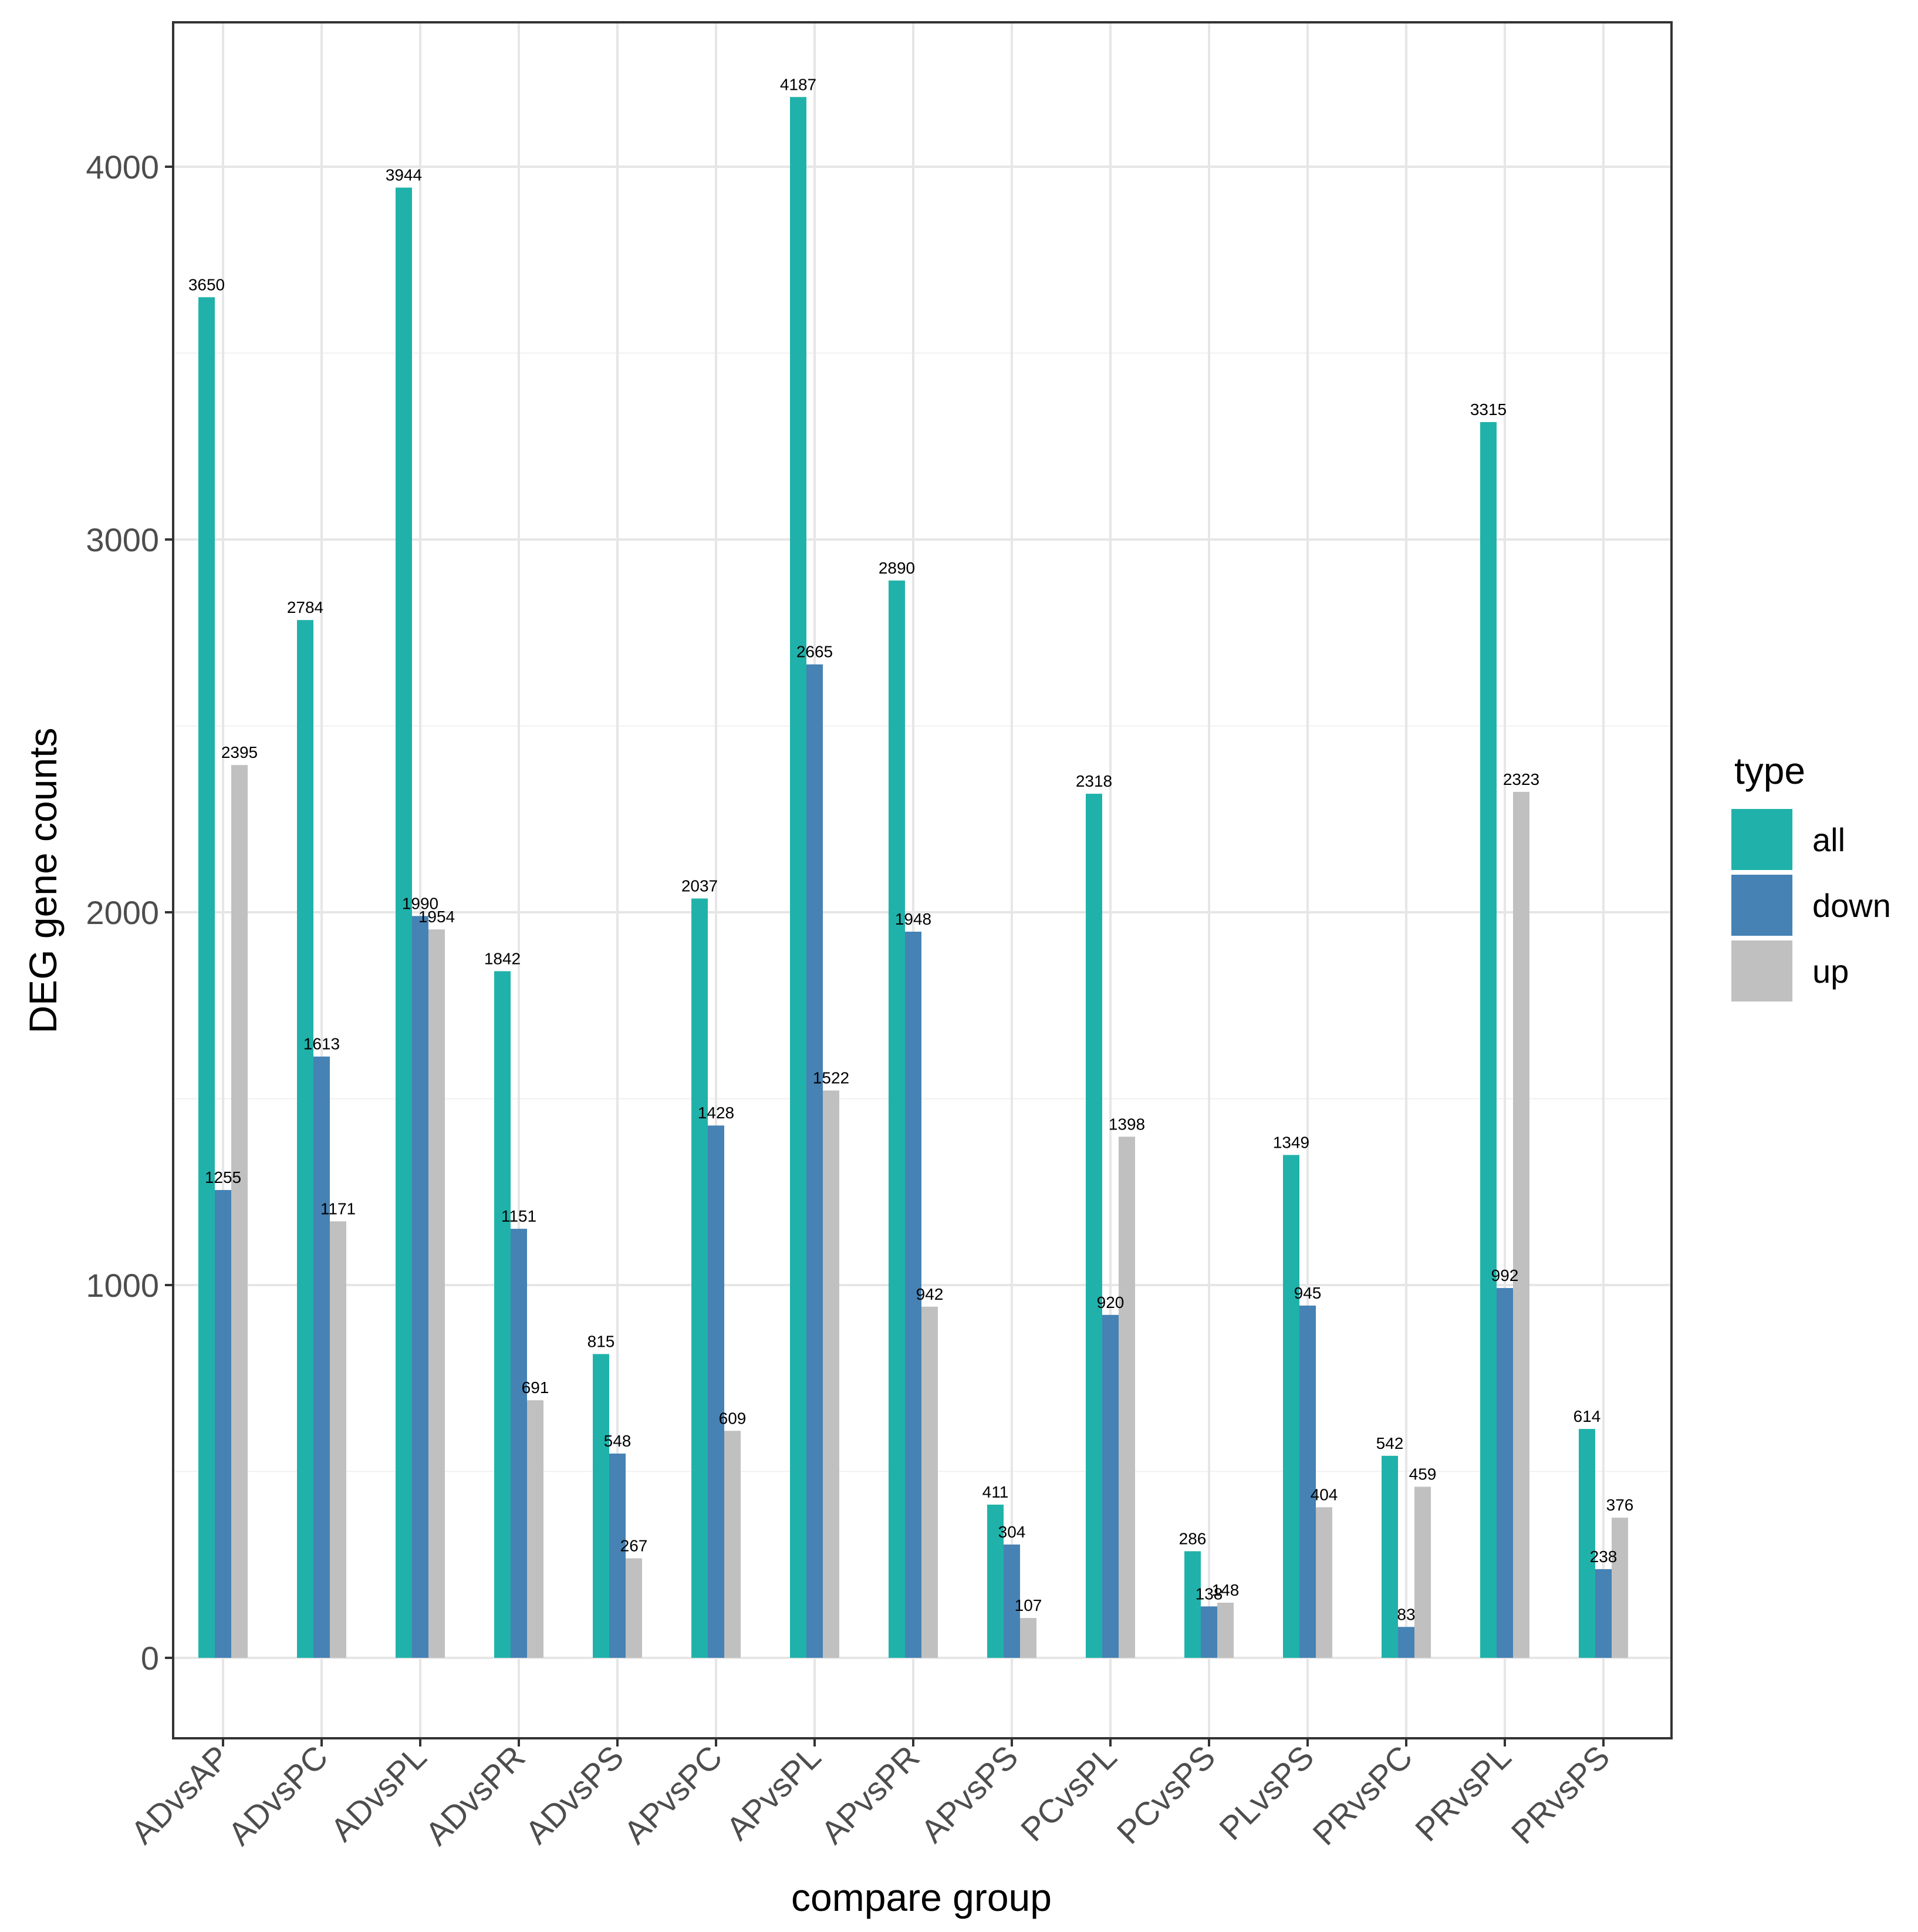 The width and height of the screenshot is (1918, 1932). Describe the element at coordinates (1587, 1543) in the screenshot. I see `bar-all-PRvsPS` at that location.